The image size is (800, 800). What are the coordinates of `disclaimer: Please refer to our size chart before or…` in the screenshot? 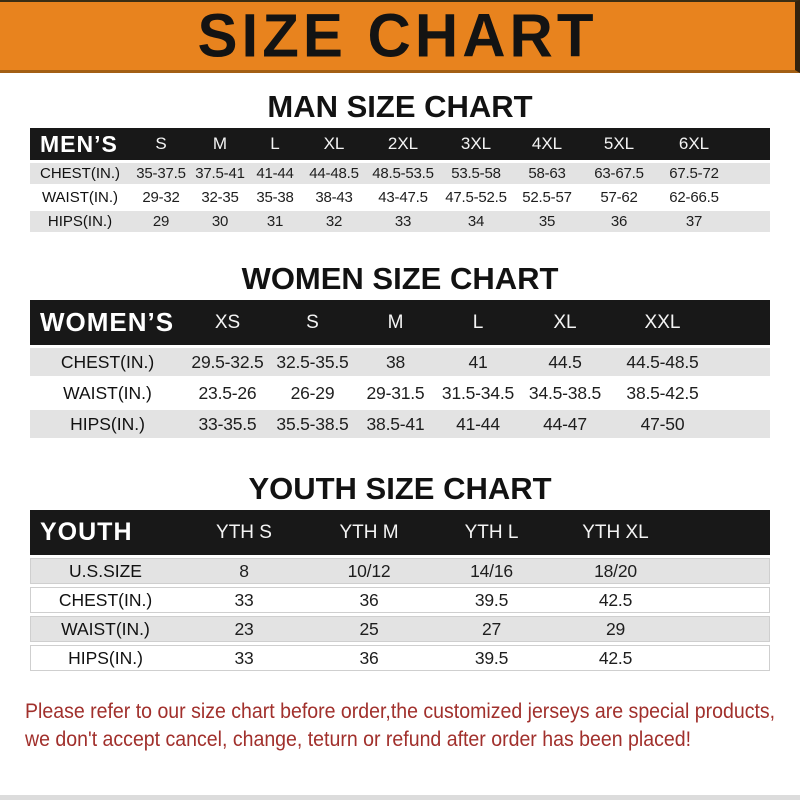 It's located at (400, 725).